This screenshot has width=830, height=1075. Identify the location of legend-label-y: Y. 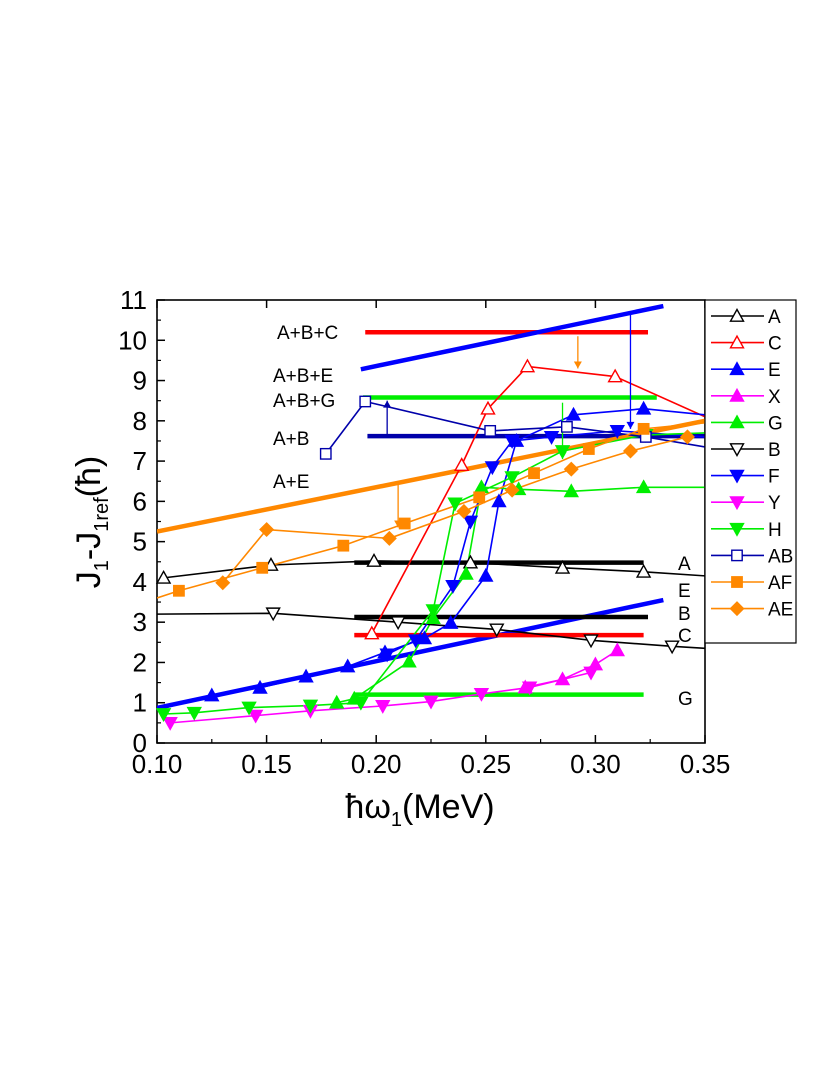
(774, 503).